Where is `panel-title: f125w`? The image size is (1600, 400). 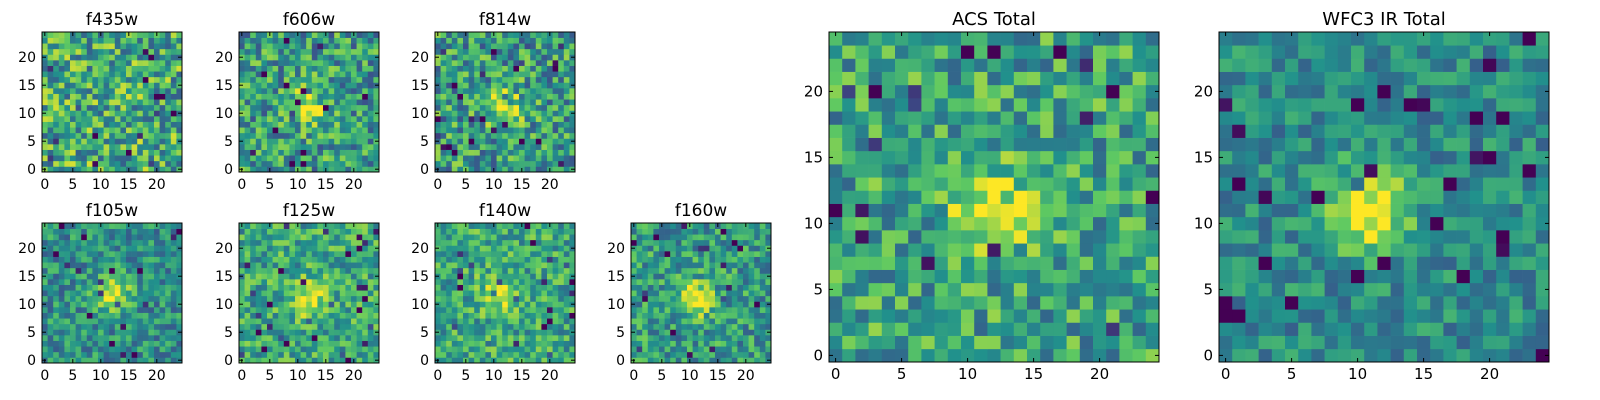 panel-title: f125w is located at coordinates (309, 211).